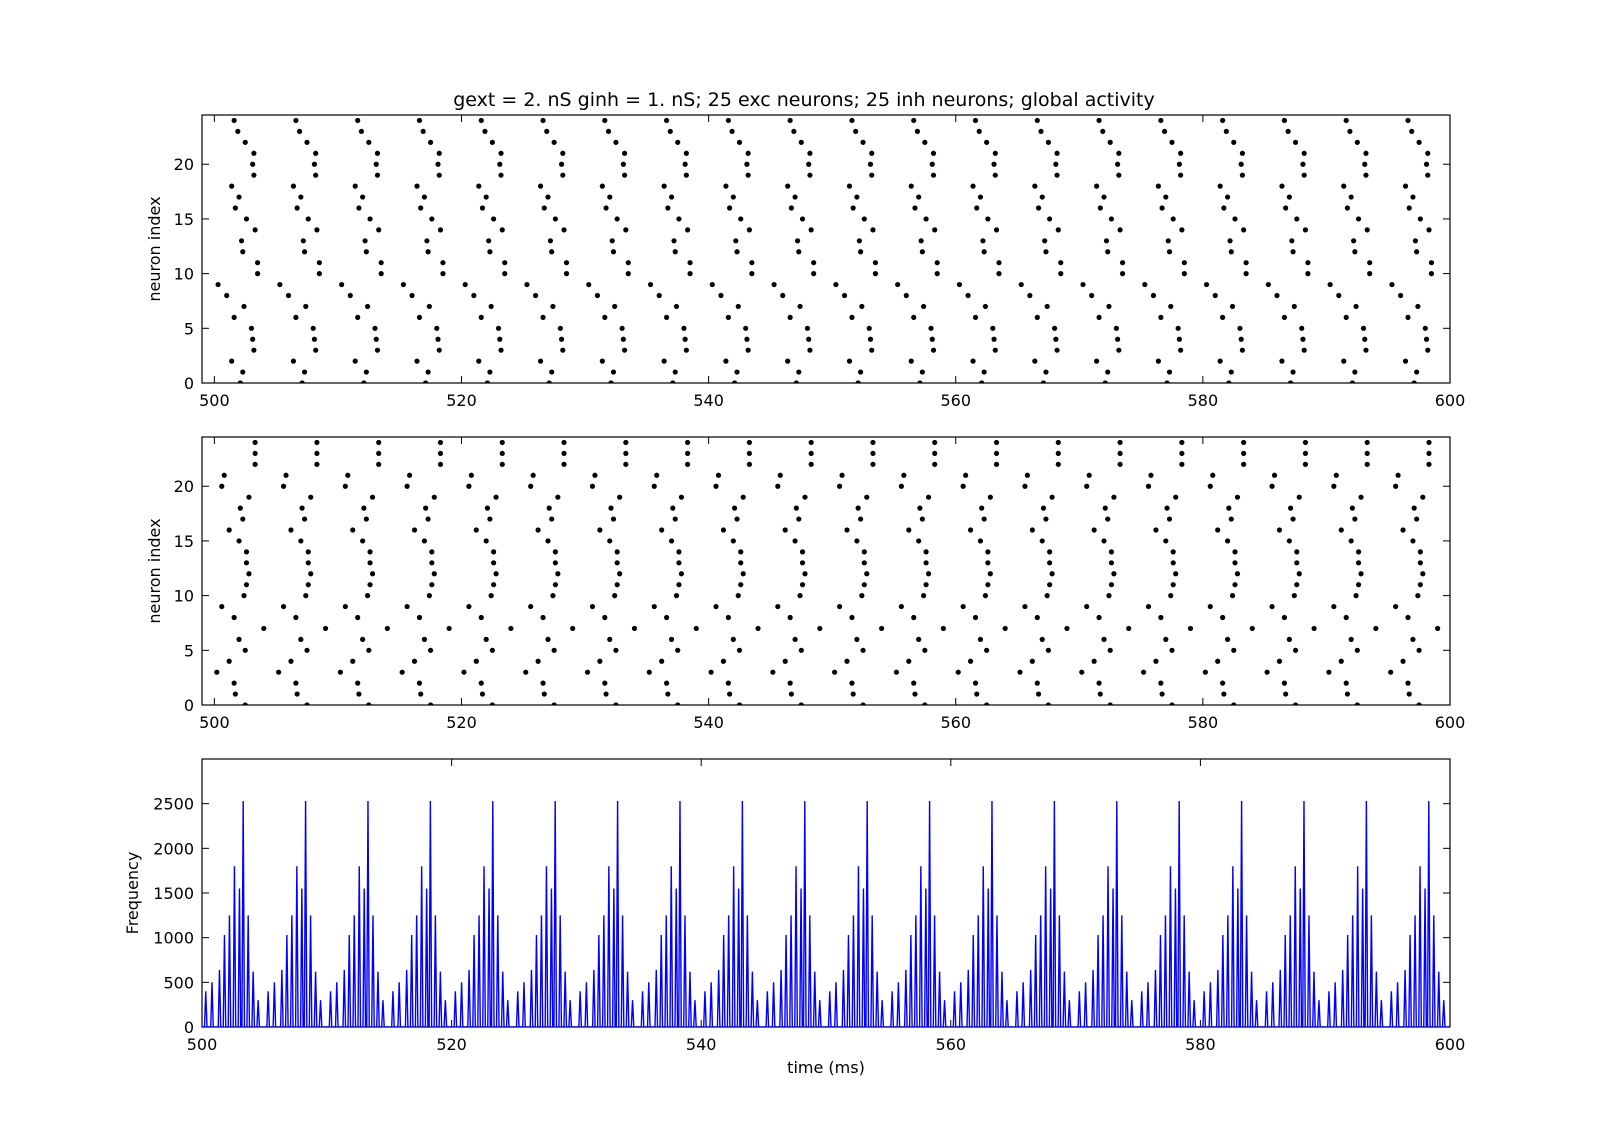 The width and height of the screenshot is (1600, 1135). I want to click on x-axis-label: time (ms), so click(826, 1067).